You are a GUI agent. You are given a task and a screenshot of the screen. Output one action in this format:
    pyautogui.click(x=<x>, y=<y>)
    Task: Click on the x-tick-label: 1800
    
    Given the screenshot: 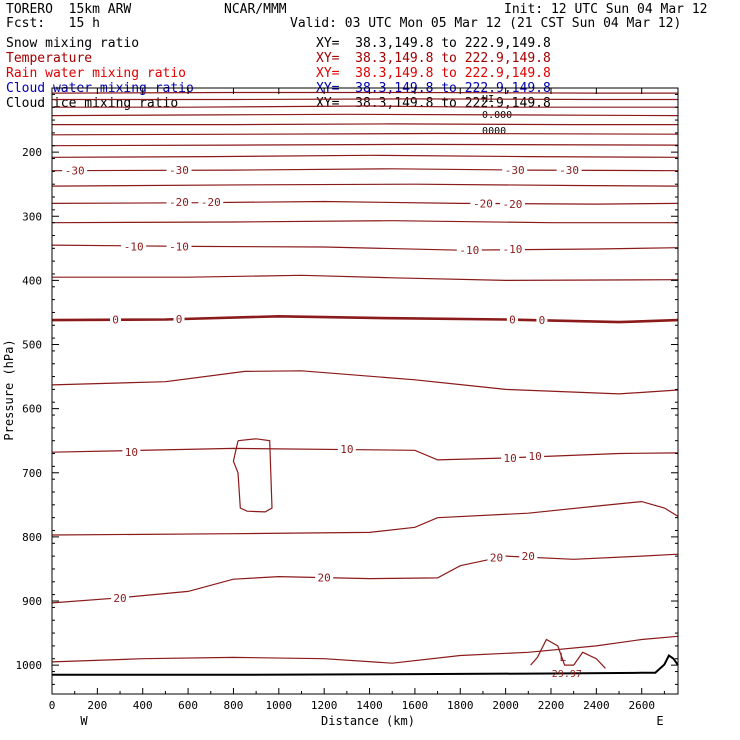 What is the action you would take?
    pyautogui.click(x=460, y=705)
    